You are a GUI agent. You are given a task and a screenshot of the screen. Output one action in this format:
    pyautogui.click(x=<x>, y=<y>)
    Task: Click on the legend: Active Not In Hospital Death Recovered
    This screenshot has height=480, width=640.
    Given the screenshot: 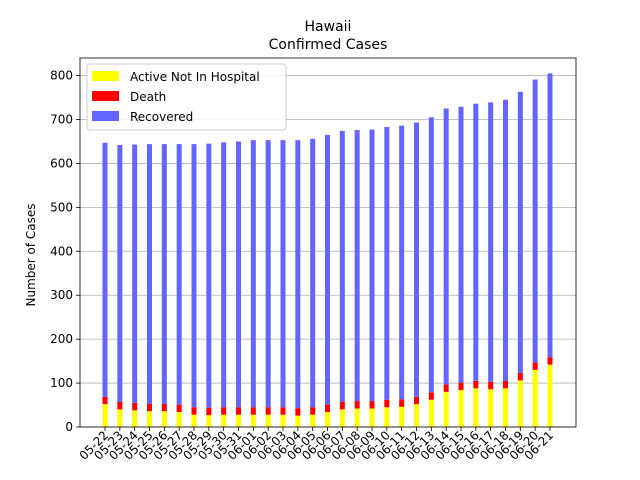 What is the action you would take?
    pyautogui.click(x=186, y=97)
    